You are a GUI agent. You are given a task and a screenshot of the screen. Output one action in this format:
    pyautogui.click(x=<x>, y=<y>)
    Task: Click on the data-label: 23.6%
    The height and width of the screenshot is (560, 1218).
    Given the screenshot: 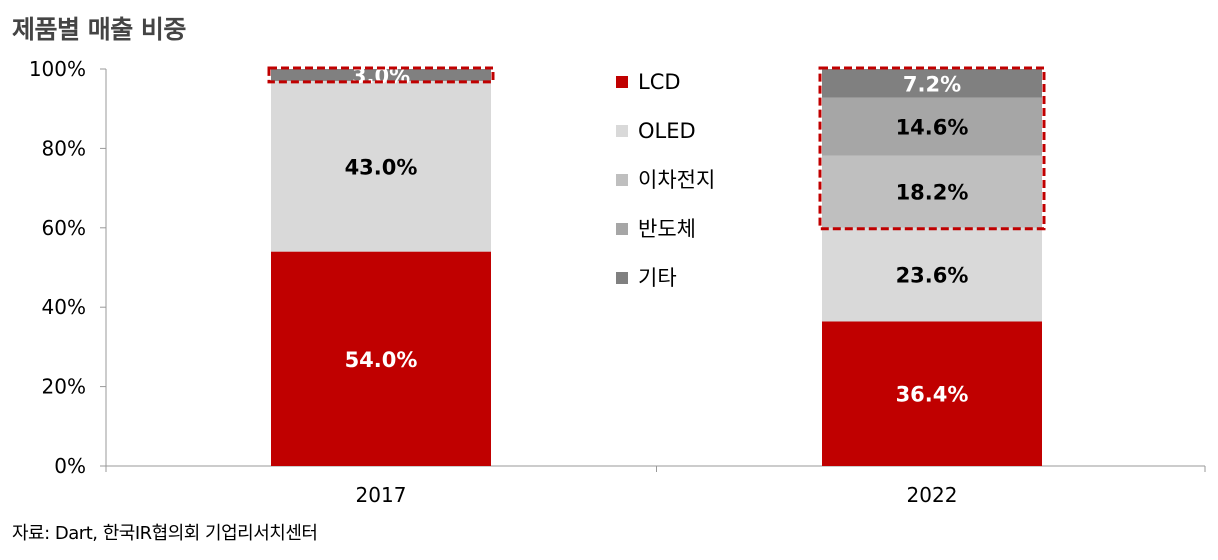 What is the action you would take?
    pyautogui.click(x=932, y=276)
    